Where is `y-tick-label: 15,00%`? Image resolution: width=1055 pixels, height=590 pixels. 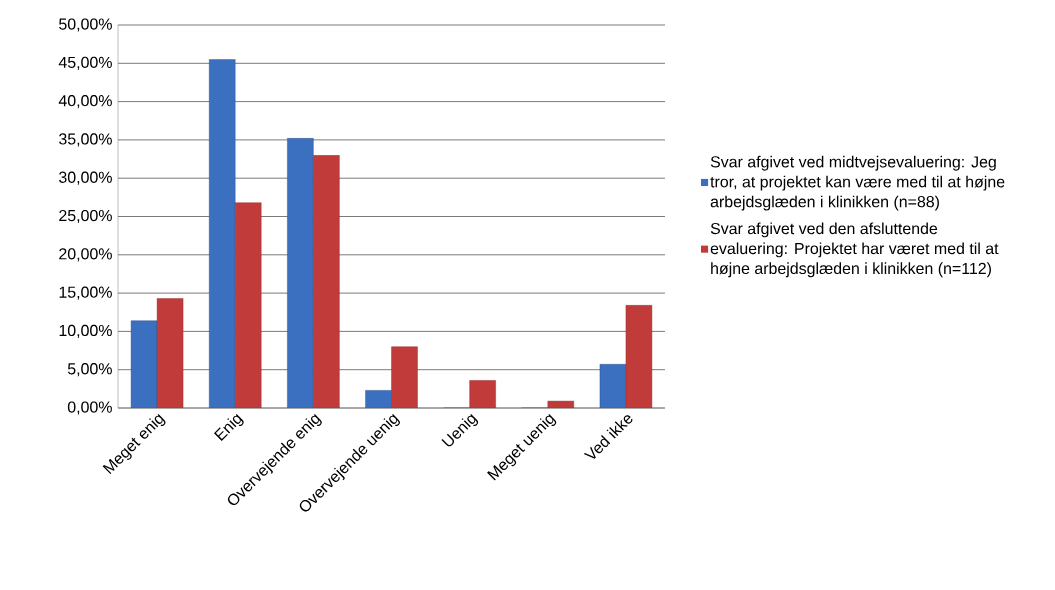
y-tick-label: 15,00% is located at coordinates (85, 293).